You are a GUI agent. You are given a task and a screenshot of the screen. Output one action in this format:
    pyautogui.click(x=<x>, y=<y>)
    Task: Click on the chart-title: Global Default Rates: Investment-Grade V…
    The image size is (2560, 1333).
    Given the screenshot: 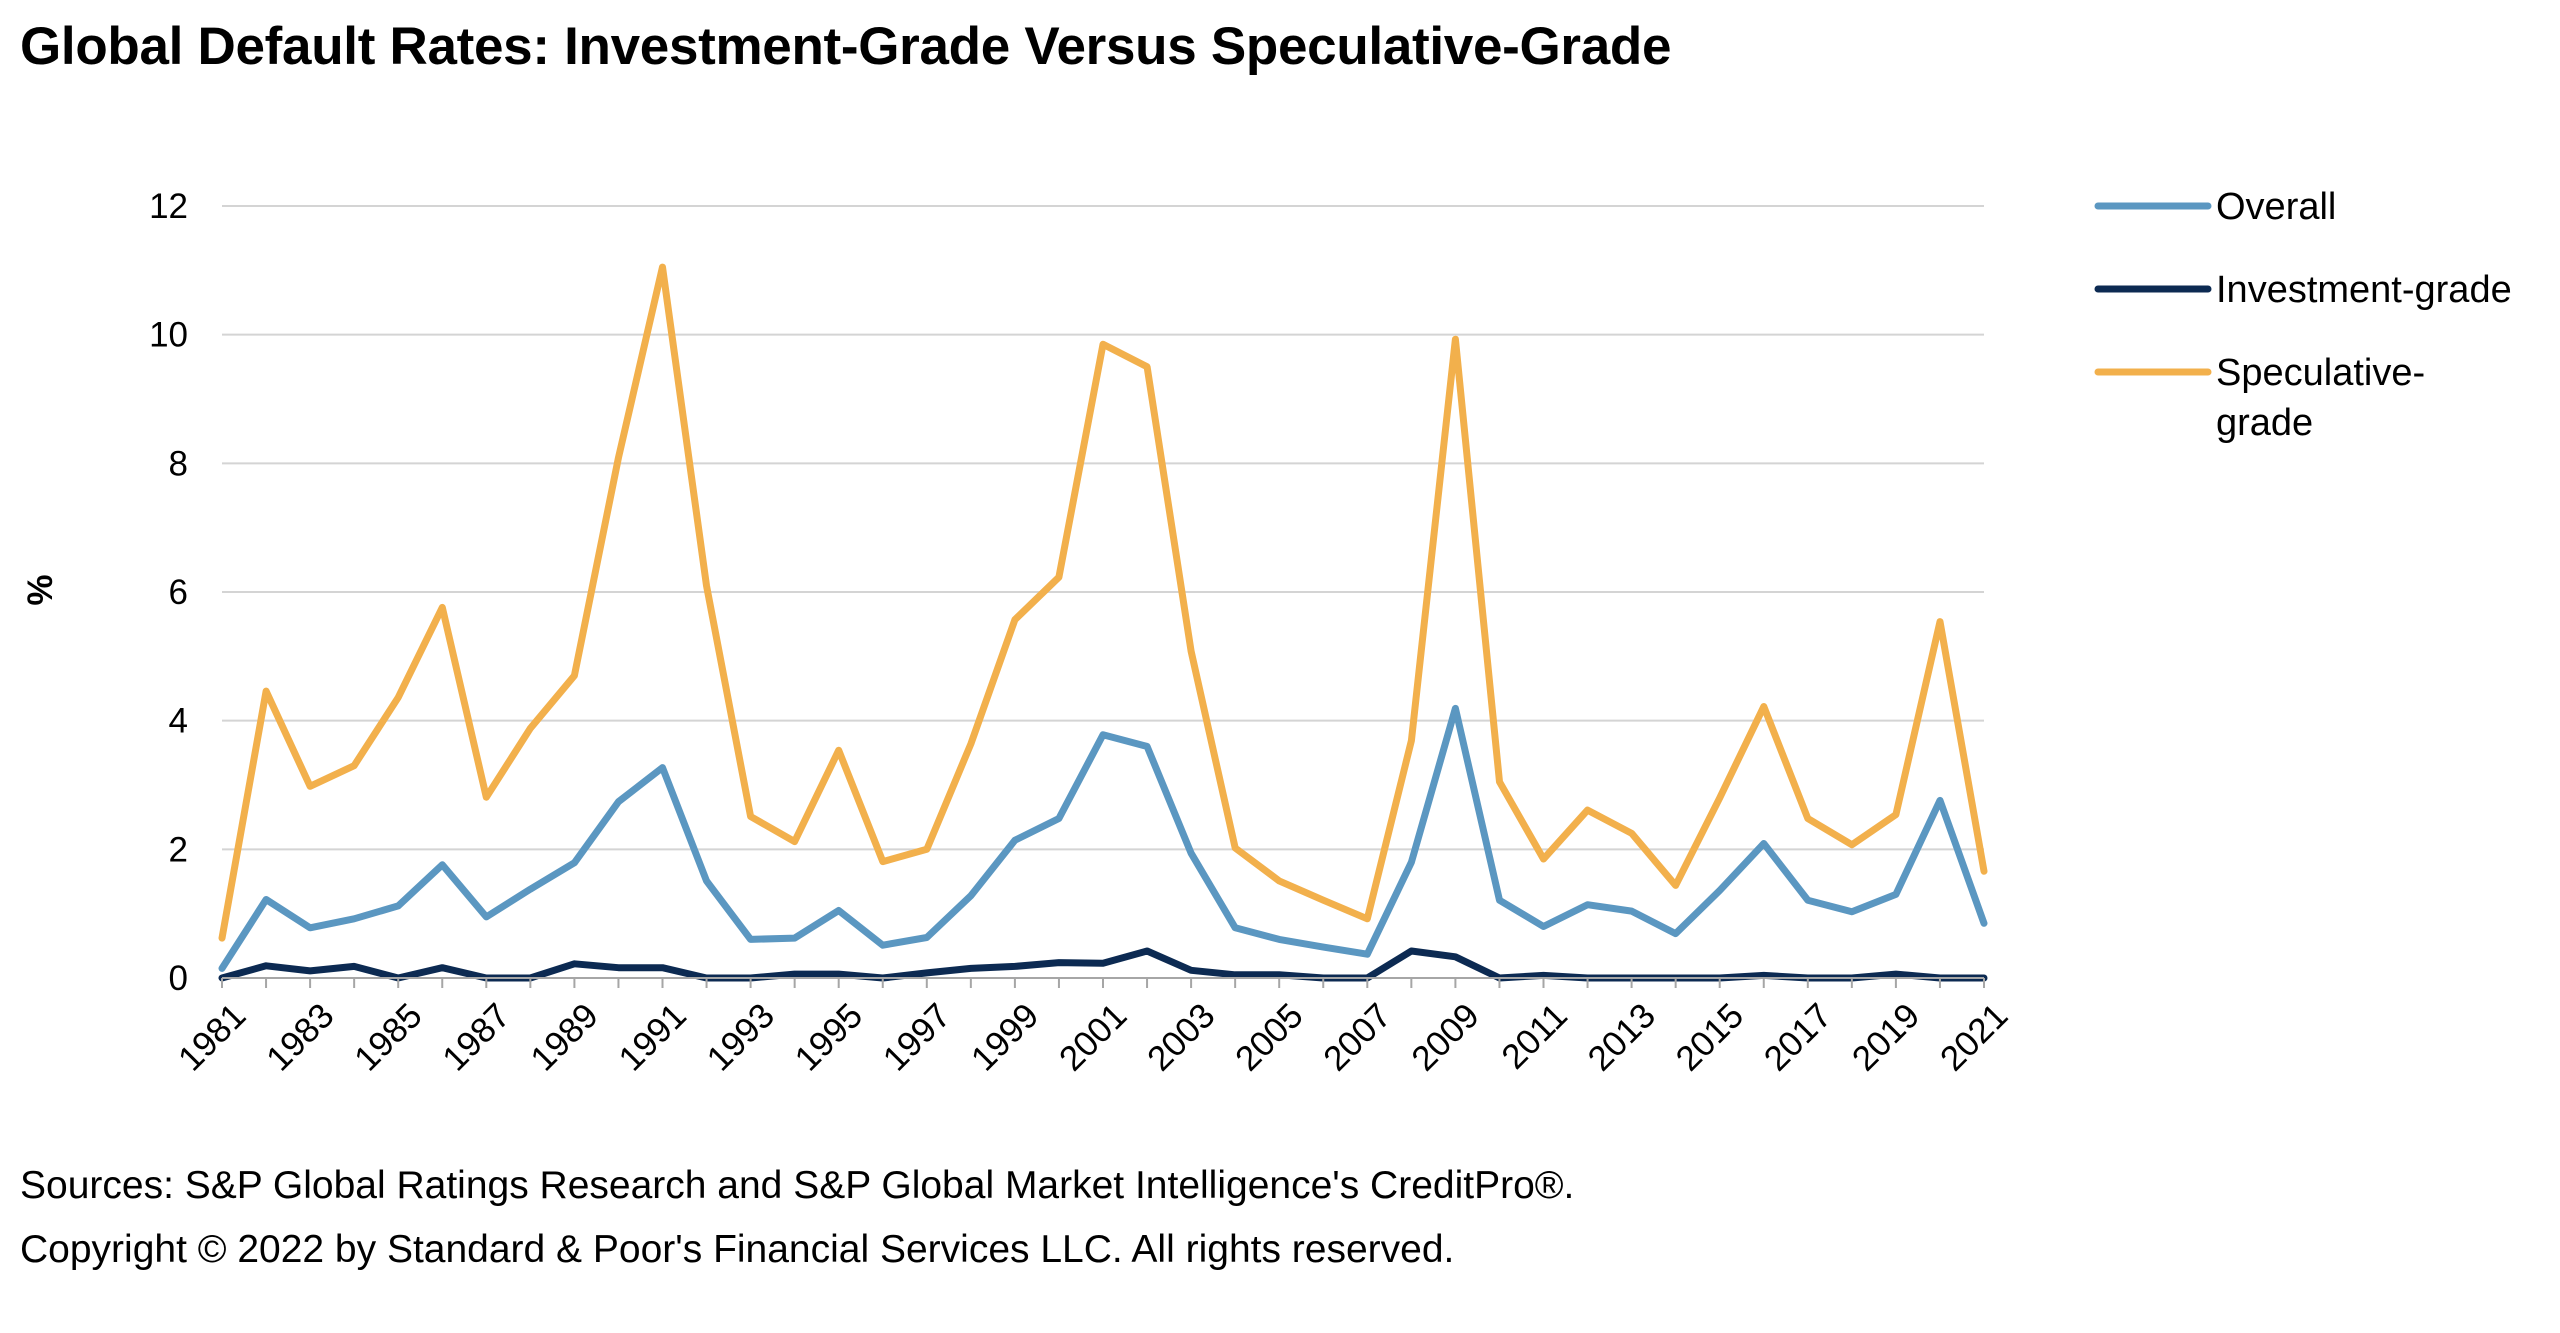 What is the action you would take?
    pyautogui.click(x=846, y=46)
    